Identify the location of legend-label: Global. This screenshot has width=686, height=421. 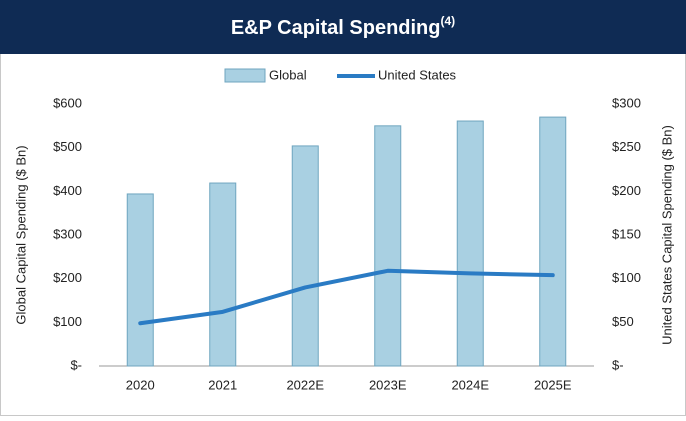
(288, 74).